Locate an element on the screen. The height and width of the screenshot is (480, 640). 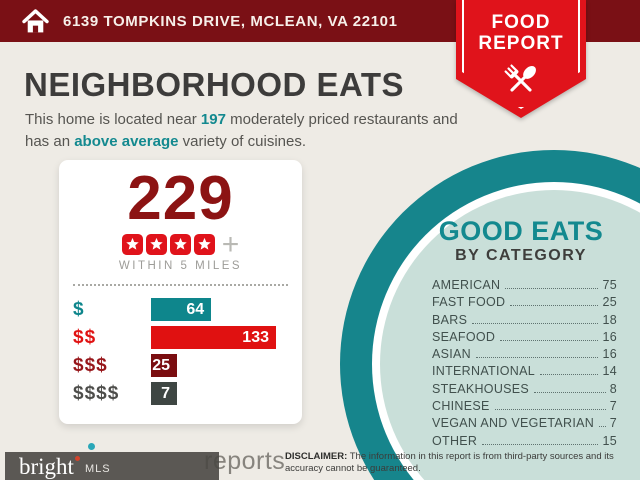
category-name: FAST FOOD is located at coordinates (469, 302).